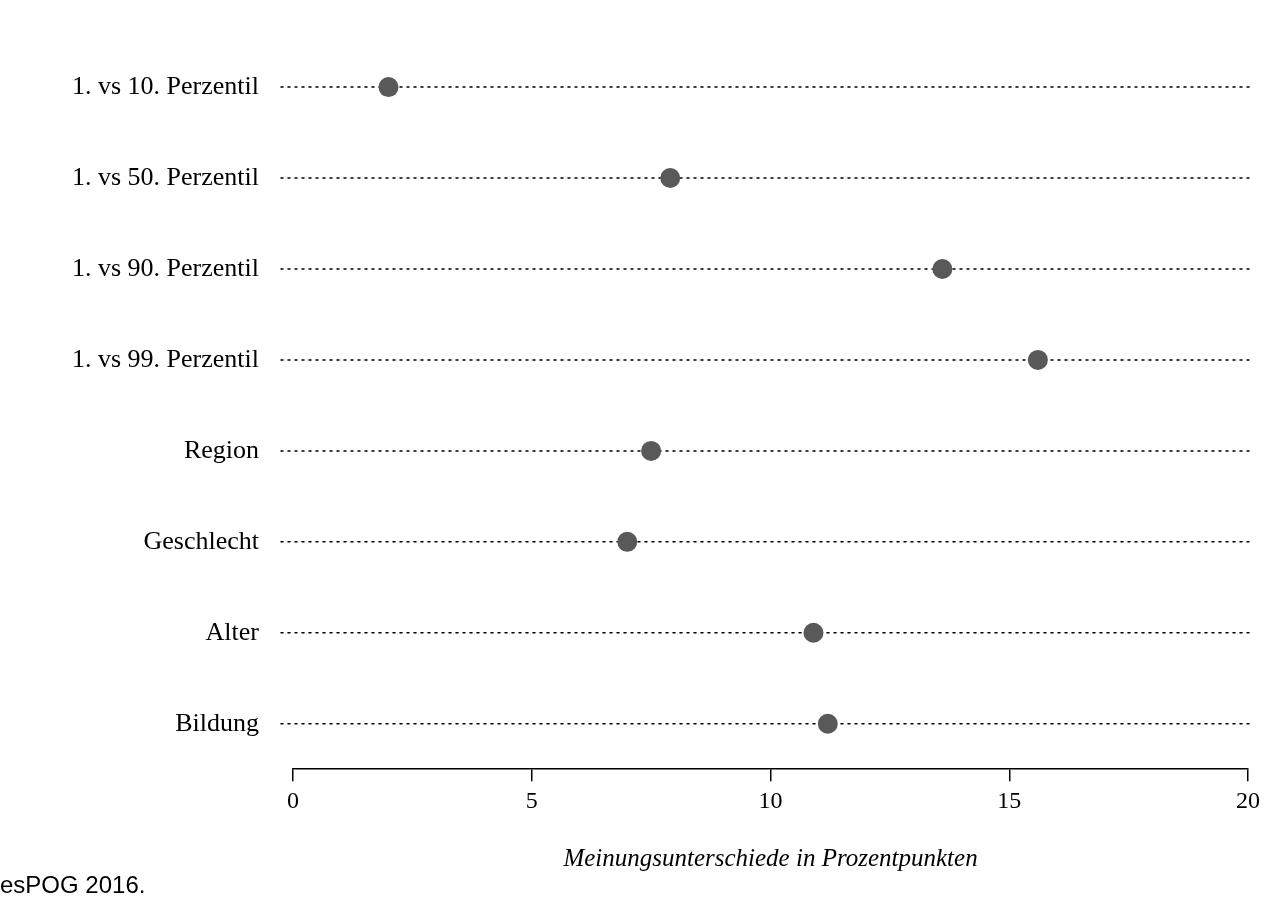 The image size is (1266, 918). What do you see at coordinates (201, 540) in the screenshot?
I see `y-tick-label: Geschlecht` at bounding box center [201, 540].